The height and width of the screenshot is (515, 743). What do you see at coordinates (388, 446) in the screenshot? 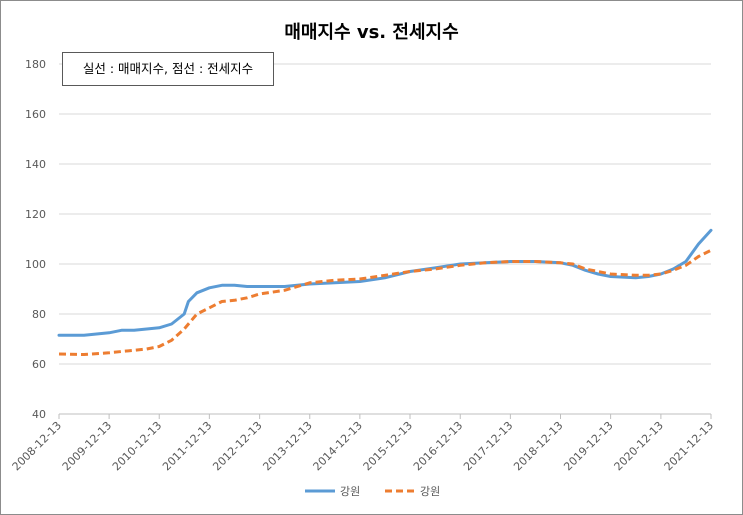
I see `x-tick-label: 2015-12-13` at bounding box center [388, 446].